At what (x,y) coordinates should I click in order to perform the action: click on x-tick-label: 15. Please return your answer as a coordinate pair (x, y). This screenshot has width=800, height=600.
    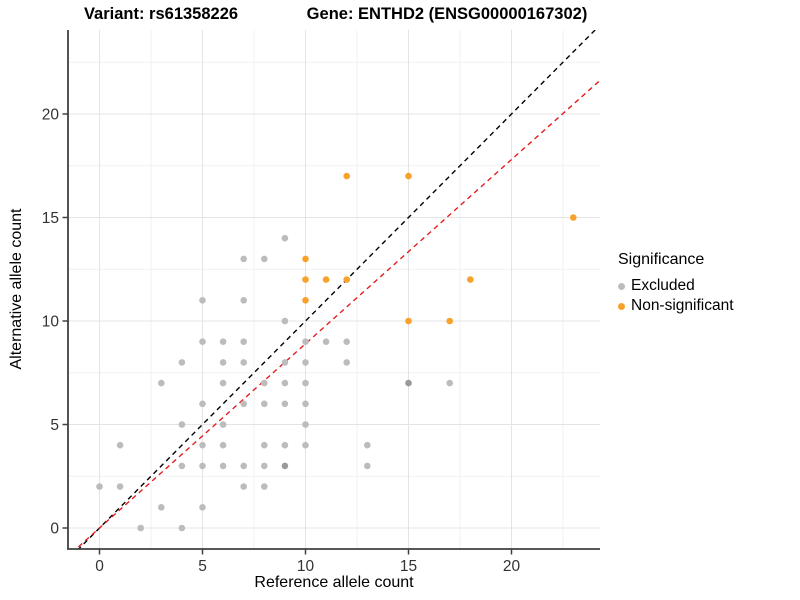
    Looking at the image, I should click on (408, 566).